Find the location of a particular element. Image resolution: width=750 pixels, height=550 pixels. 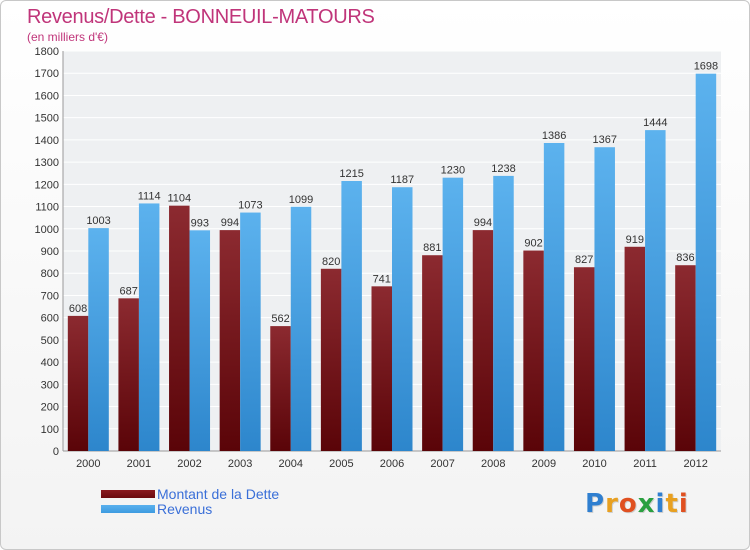

y-tick-label: 1000 is located at coordinates (47, 230).